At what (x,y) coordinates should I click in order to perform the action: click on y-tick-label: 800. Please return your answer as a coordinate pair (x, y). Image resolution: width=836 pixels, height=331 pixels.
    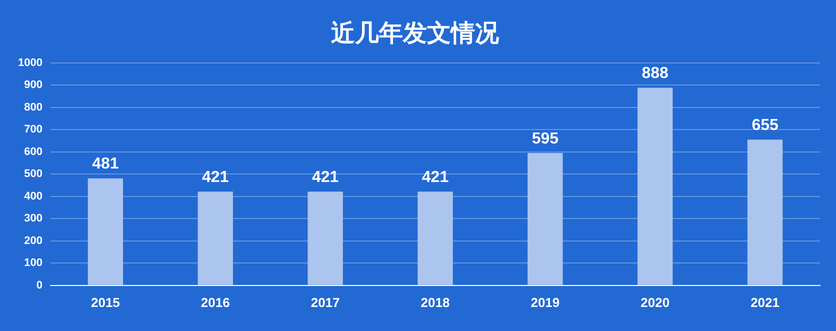
    Looking at the image, I should click on (33, 107).